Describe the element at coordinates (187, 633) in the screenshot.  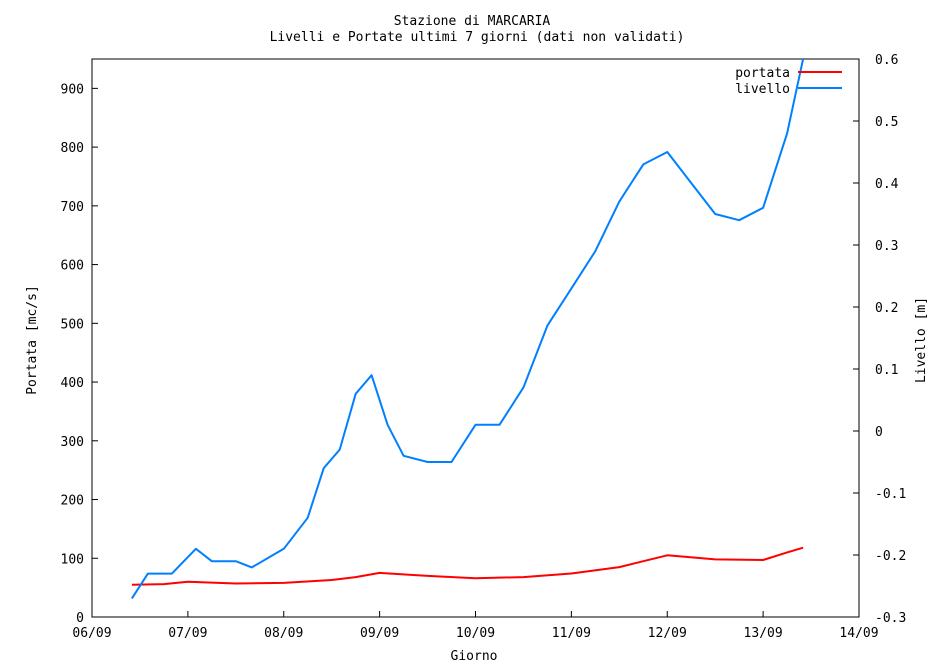
I see `x-tick-label: 07/09` at that location.